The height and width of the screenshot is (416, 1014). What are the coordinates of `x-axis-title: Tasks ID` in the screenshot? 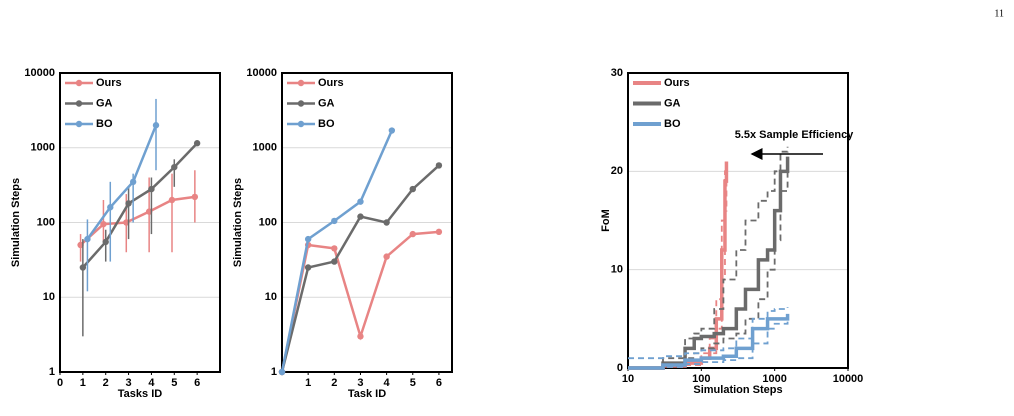 It's located at (140, 394).